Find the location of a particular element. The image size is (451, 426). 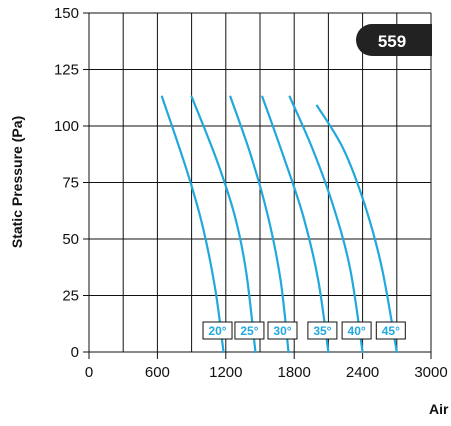

model-badge-shape is located at coordinates (394, 40).